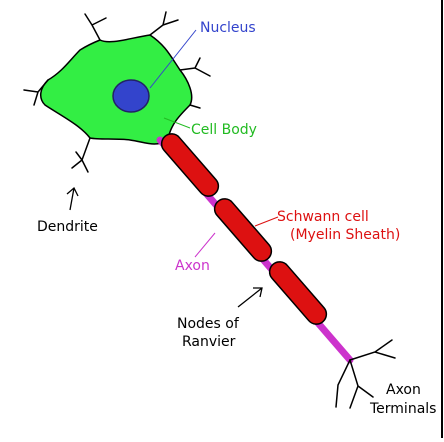 The image size is (444, 442). Describe the element at coordinates (208, 324) in the screenshot. I see `nodes-of-label: Nodes of` at that location.